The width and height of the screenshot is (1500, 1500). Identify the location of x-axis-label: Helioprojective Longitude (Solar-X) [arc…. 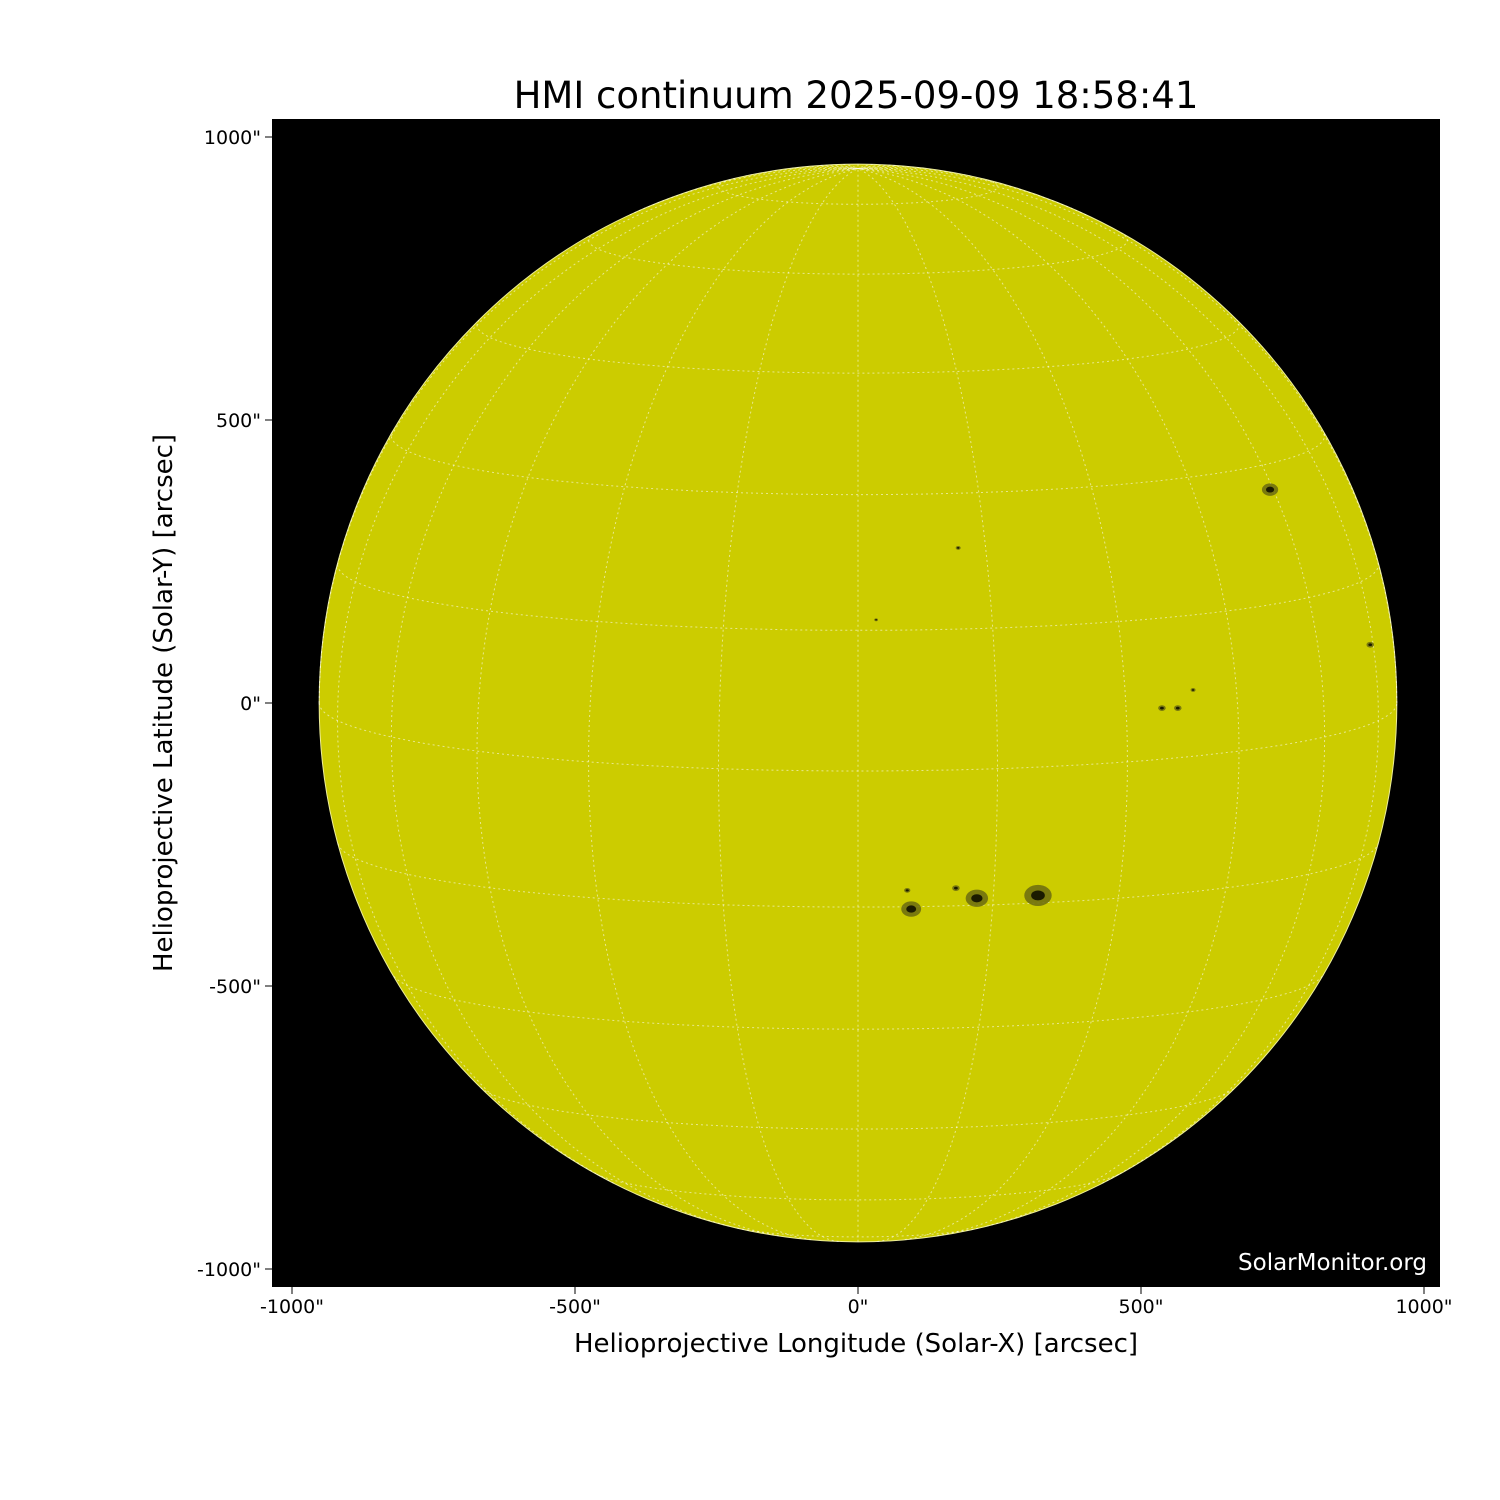
(856, 1344).